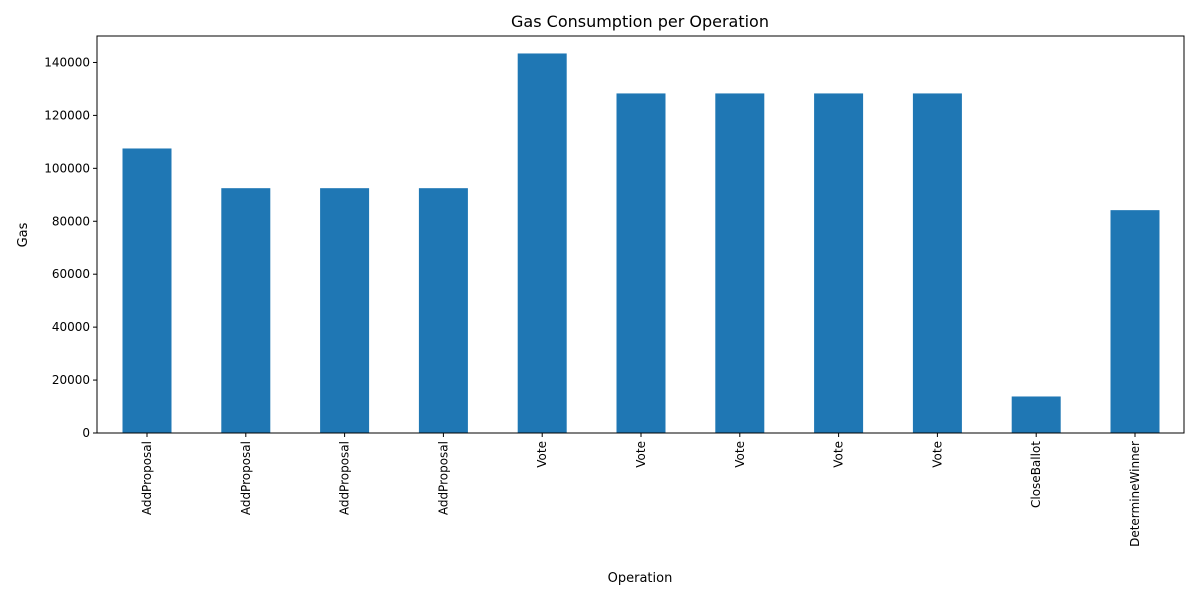 The width and height of the screenshot is (1200, 600). I want to click on x-tick-label-6: Vote, so click(740, 454).